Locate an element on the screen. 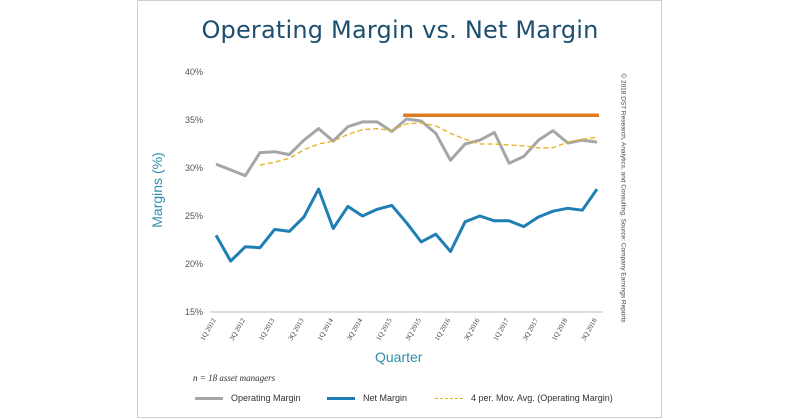 The height and width of the screenshot is (419, 800). y-tick-label: 30% is located at coordinates (194, 168).